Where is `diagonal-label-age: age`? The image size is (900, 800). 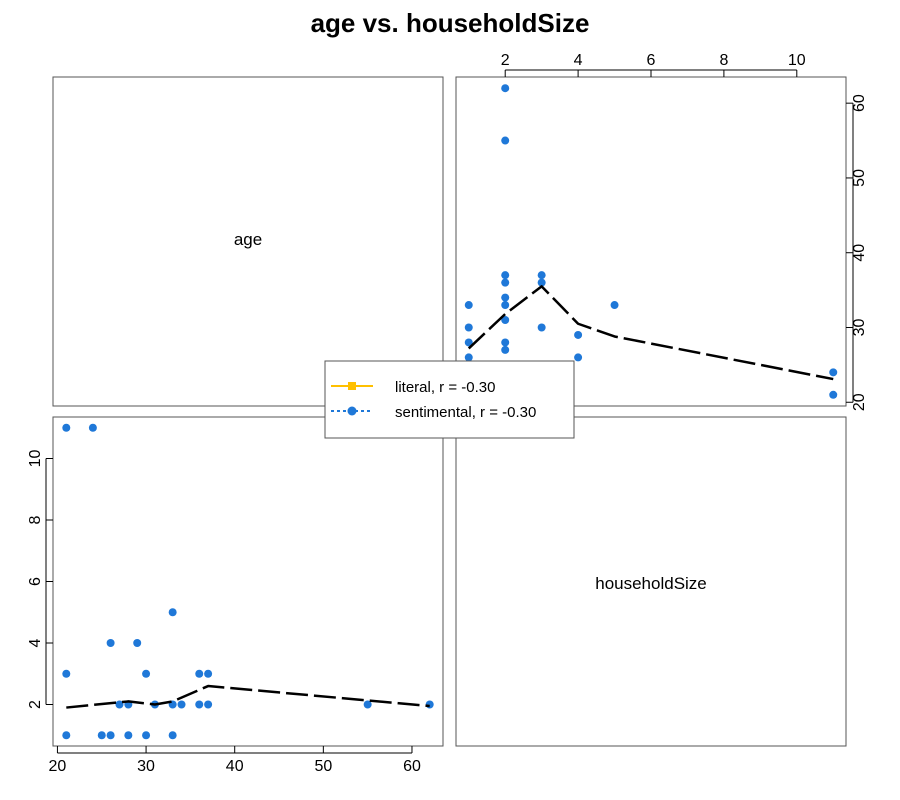 diagonal-label-age: age is located at coordinates (248, 239).